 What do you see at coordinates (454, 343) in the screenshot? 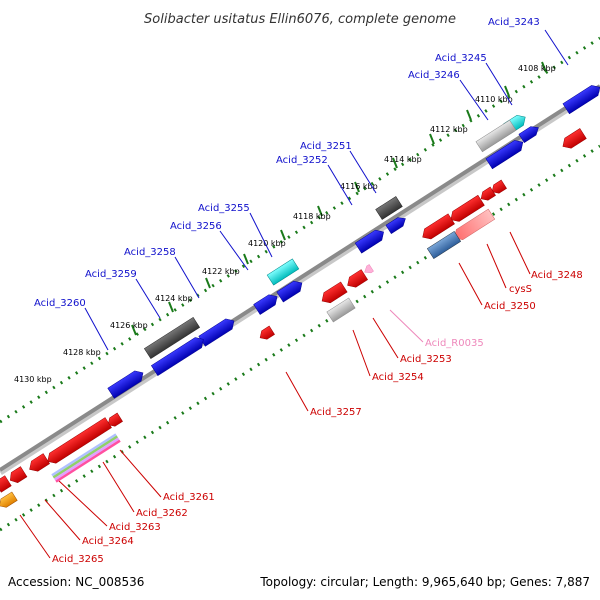
I see `gene-label: Acid_R0035` at bounding box center [454, 343].